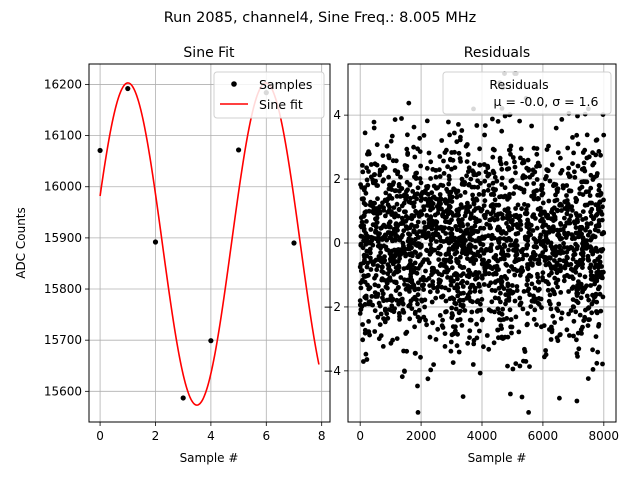 The height and width of the screenshot is (480, 640). I want to click on residuals-xlabel: Sample #, so click(497, 458).